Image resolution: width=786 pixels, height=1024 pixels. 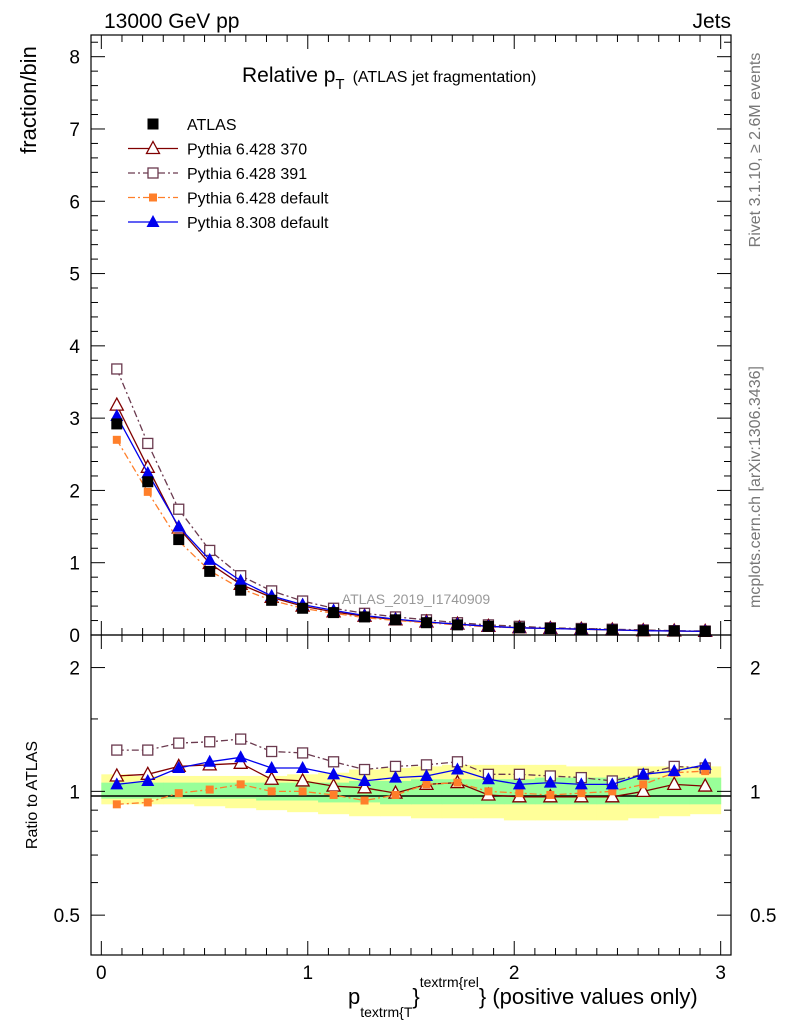 I want to click on ratio-line-p6def, so click(x=411, y=787).